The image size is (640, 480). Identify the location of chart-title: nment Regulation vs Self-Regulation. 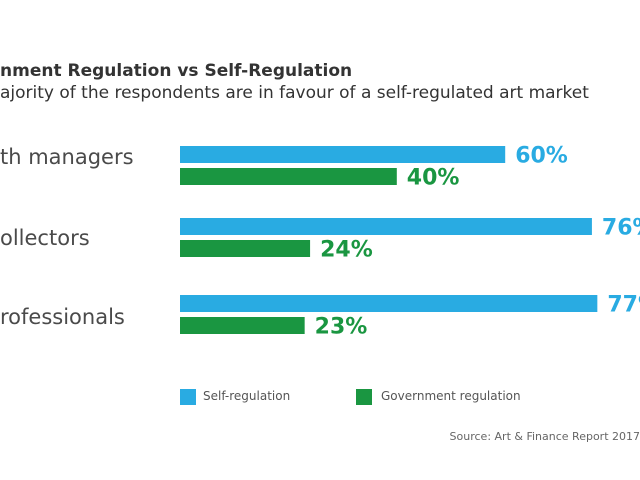
(176, 71).